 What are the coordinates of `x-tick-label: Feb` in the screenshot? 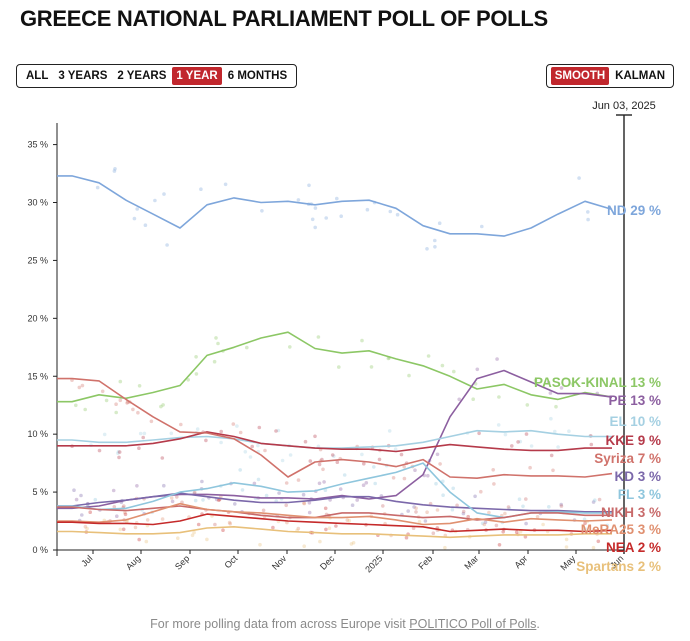 It's located at (425, 562).